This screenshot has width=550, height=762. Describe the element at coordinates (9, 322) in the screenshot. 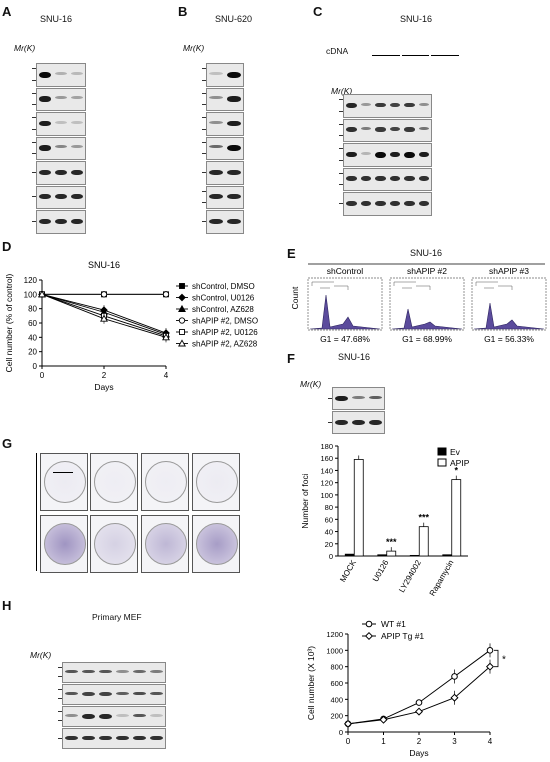

I see `y-axis-label: Cell number (% of control)` at that location.